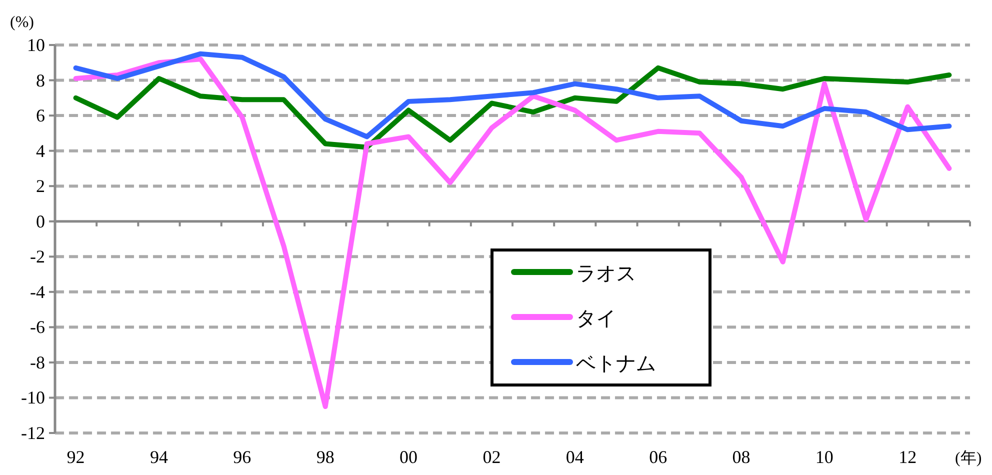  What do you see at coordinates (658, 457) in the screenshot?
I see `x-tick-label: 06` at bounding box center [658, 457].